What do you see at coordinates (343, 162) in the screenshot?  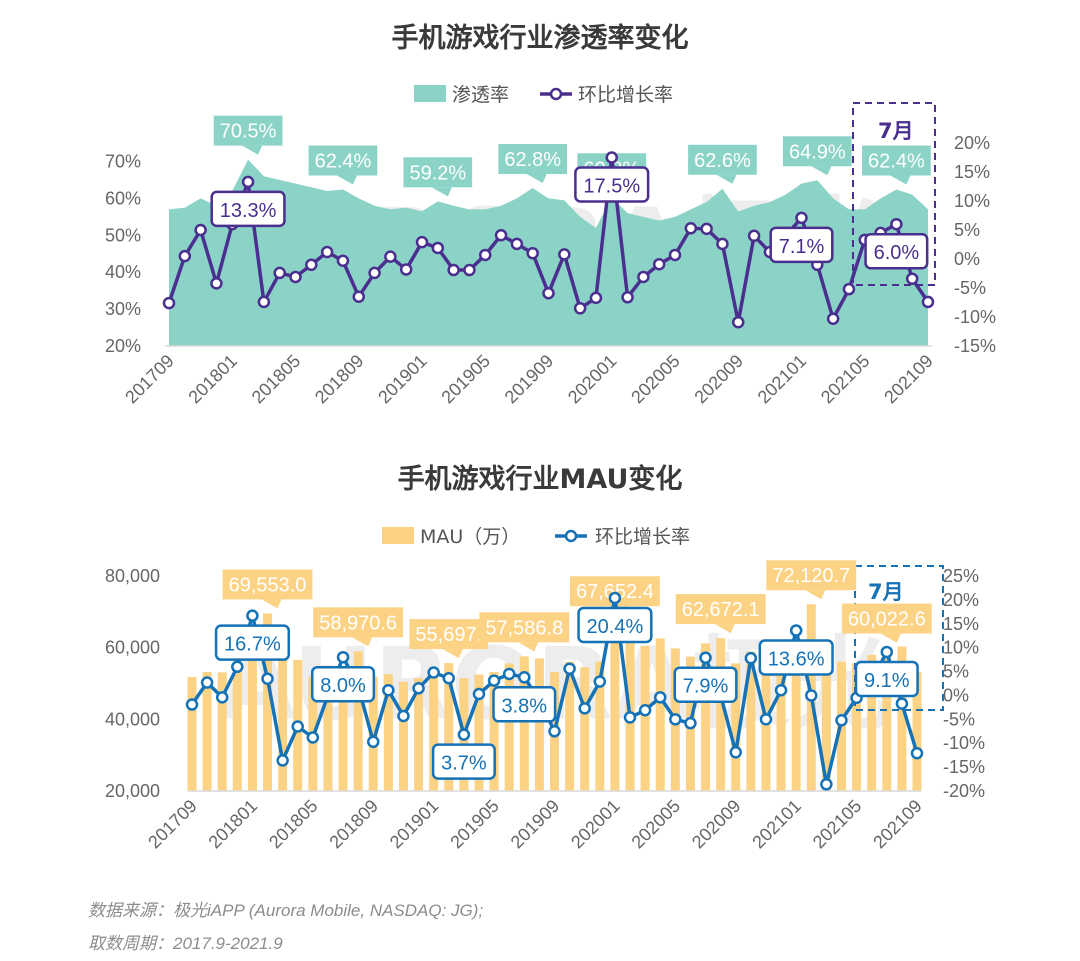 I see `value-label: 62.4%` at bounding box center [343, 162].